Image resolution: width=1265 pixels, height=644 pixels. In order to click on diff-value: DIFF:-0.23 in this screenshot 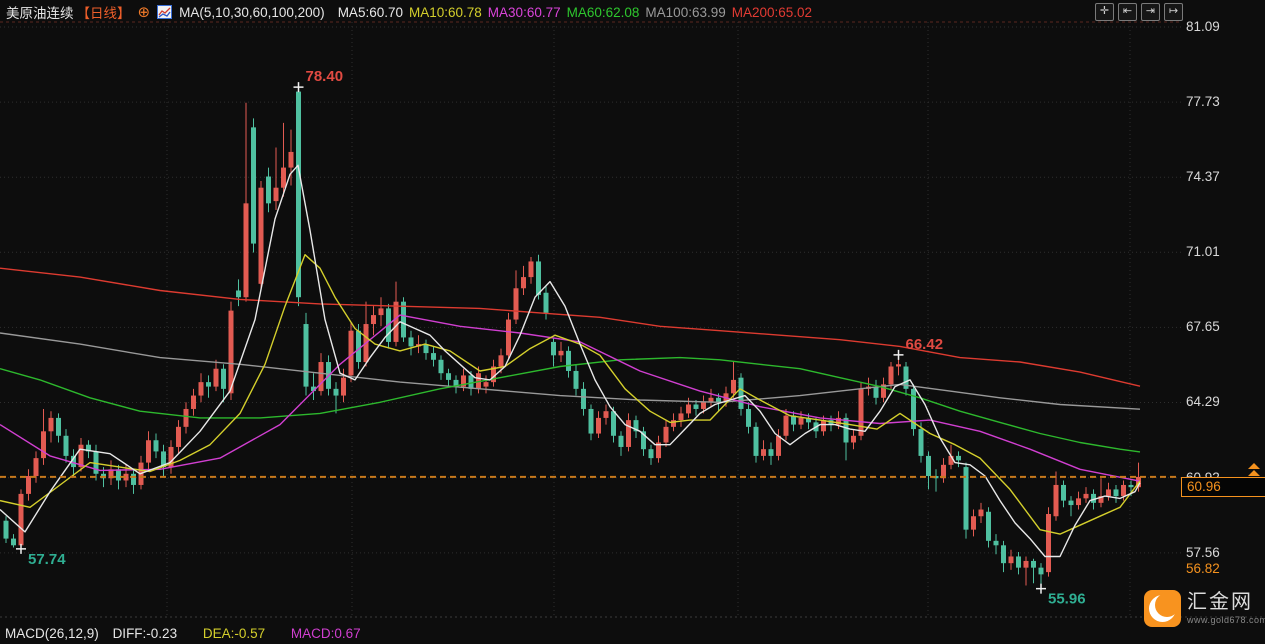, I will do `click(145, 633)`.